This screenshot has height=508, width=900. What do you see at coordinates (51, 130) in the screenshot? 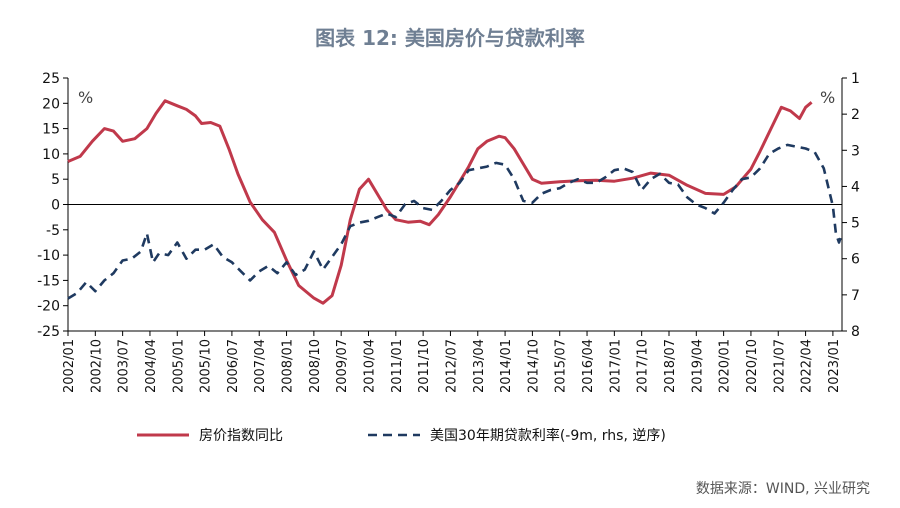
I see `left-tick-label: 15` at bounding box center [51, 130].